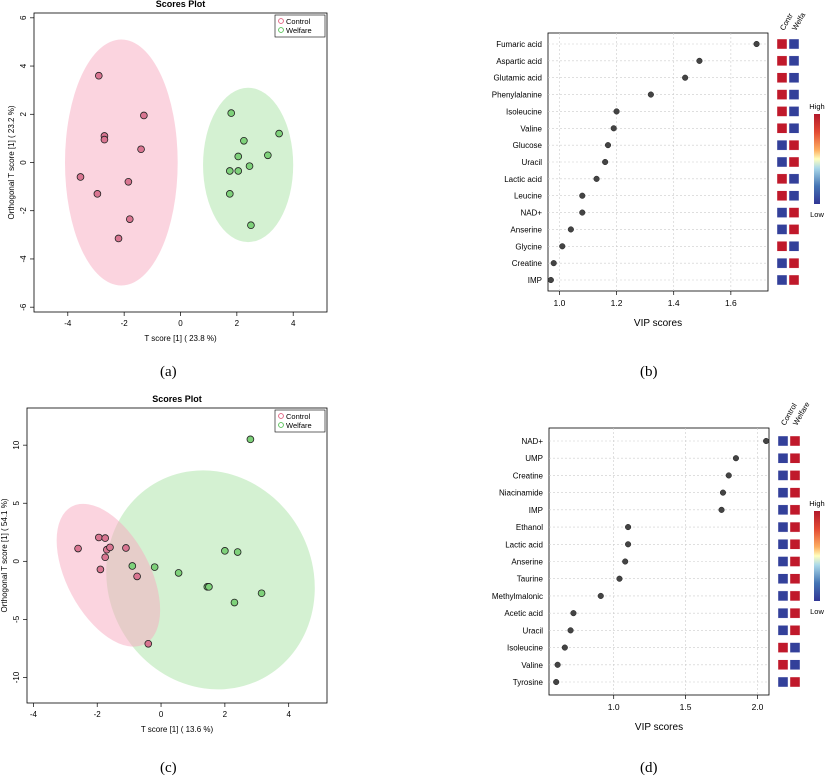  What do you see at coordinates (210, 580) in the screenshot?
I see `ellipse-welfare` at bounding box center [210, 580].